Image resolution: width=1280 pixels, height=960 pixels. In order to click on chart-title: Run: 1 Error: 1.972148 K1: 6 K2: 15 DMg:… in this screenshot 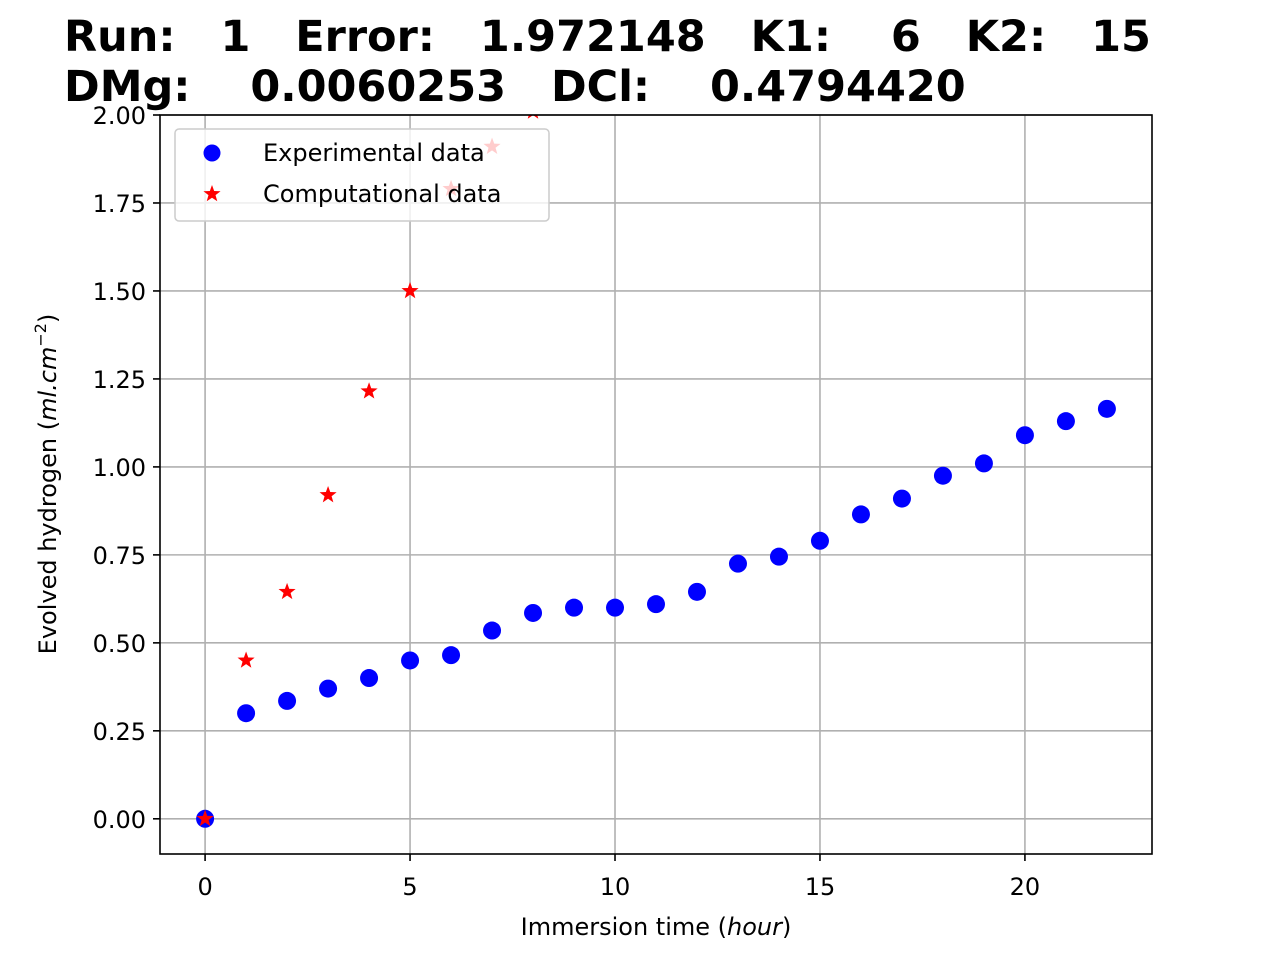, I will do `click(607, 62)`.